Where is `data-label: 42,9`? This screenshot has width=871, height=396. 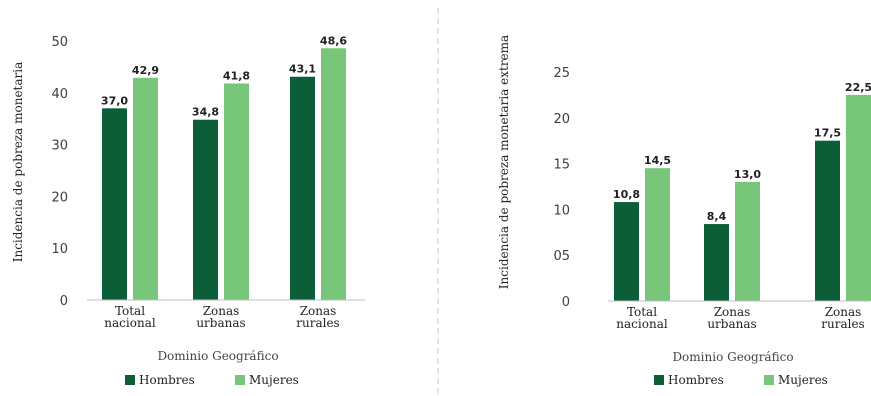 data-label: 42,9 is located at coordinates (145, 70).